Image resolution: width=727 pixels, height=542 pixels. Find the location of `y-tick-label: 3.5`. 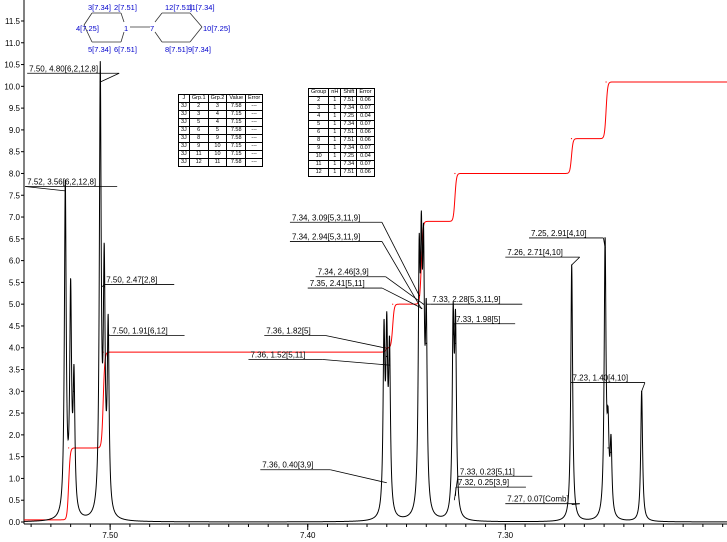

y-tick-label: 3.5 is located at coordinates (15, 370).